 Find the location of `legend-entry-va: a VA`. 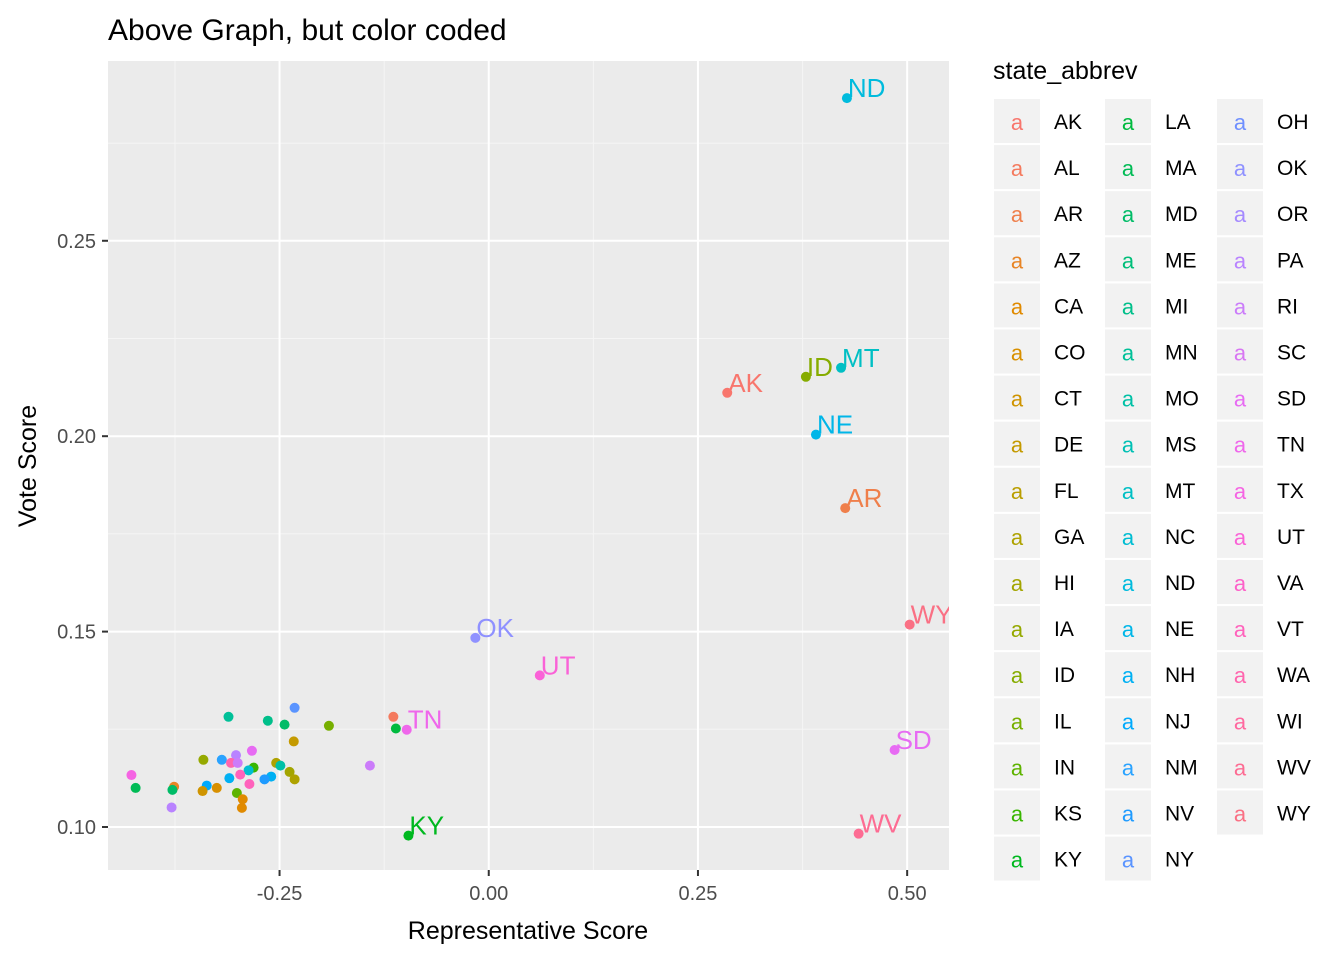

legend-entry-va: a VA is located at coordinates (1260, 582).